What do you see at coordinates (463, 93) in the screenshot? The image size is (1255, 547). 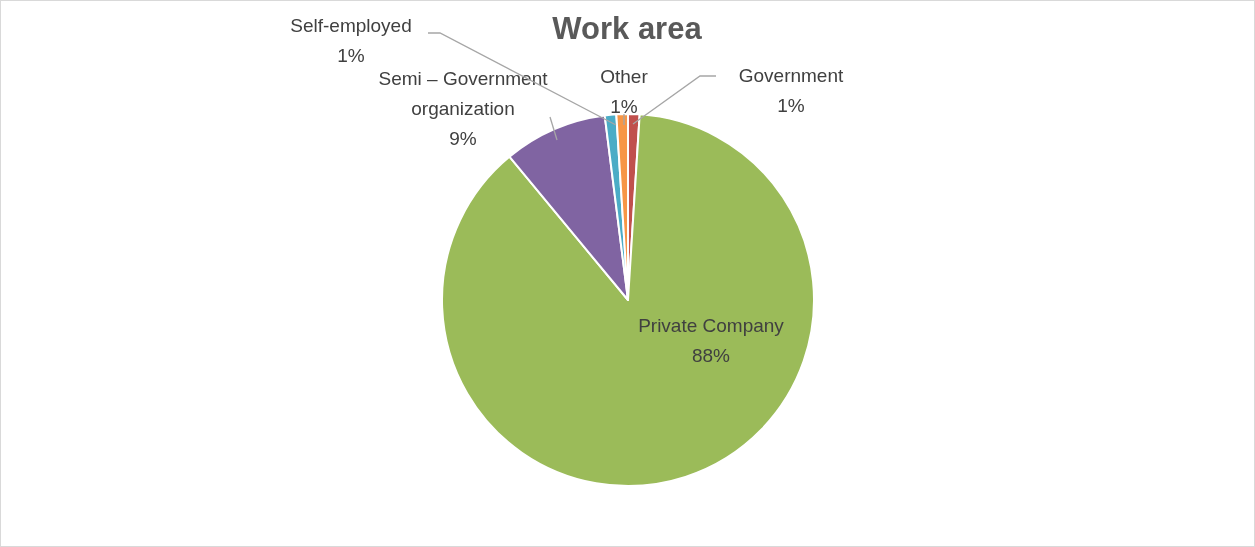 I see `slice-label: Semi – Government organization` at bounding box center [463, 93].